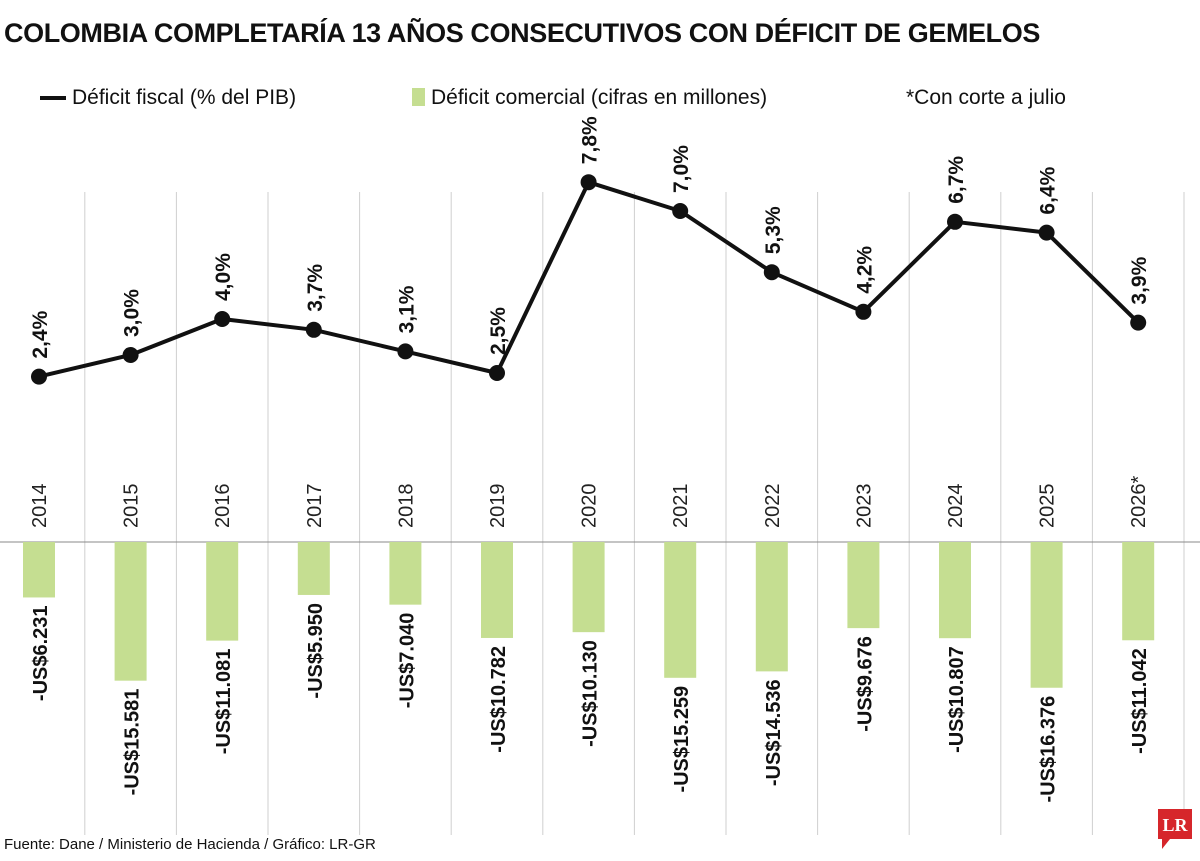 This screenshot has height=861, width=1200. What do you see at coordinates (418, 97) in the screenshot?
I see `bar-swatch` at bounding box center [418, 97].